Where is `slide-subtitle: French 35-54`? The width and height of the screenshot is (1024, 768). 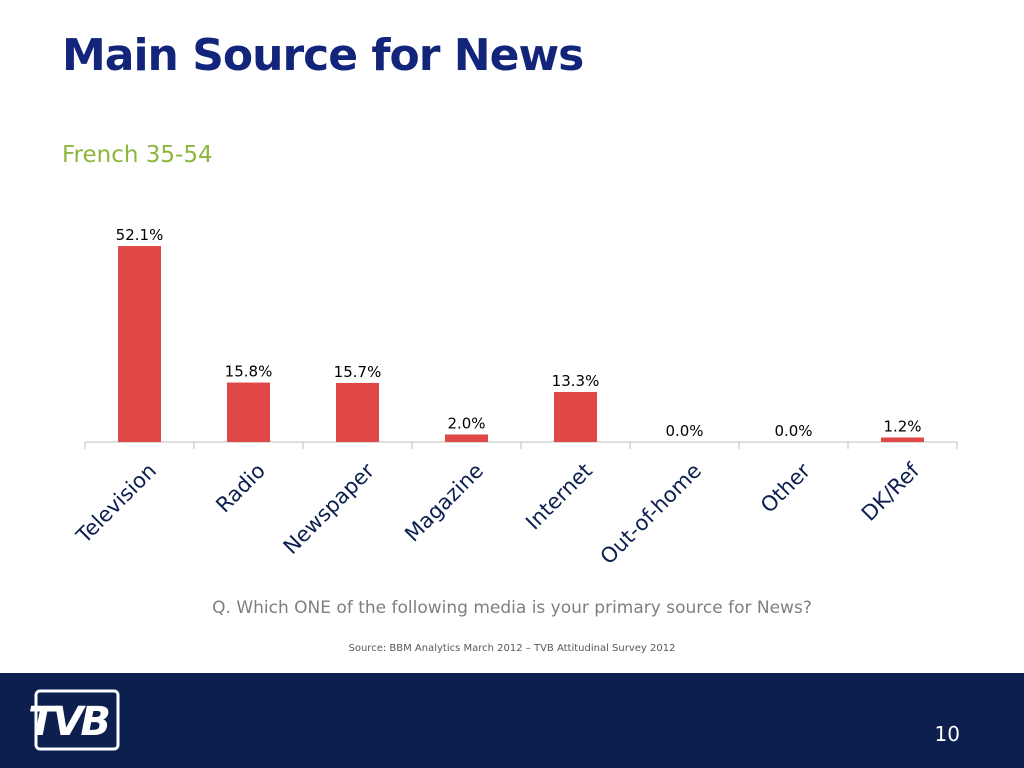
slide-subtitle: French 35-54 is located at coordinates (137, 155).